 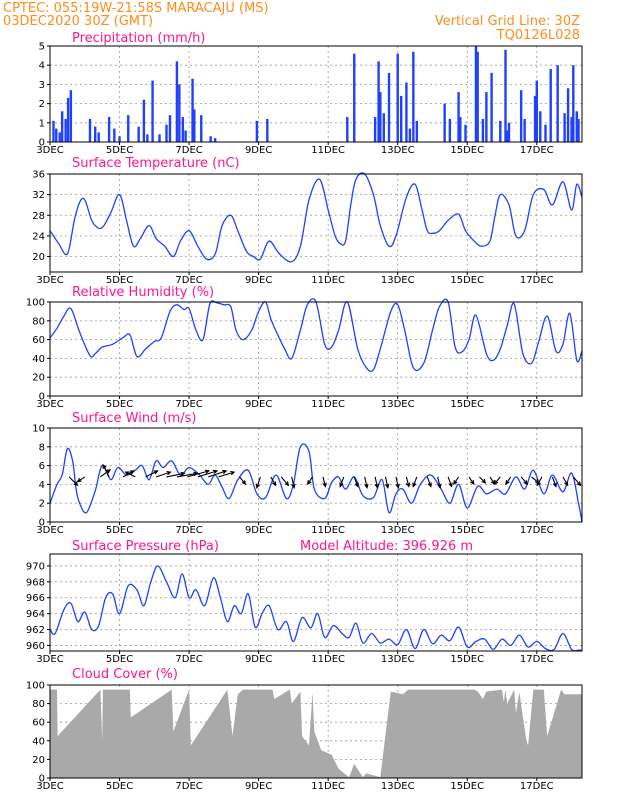 I want to click on x-tick-label: 7DEC, so click(x=188, y=530).